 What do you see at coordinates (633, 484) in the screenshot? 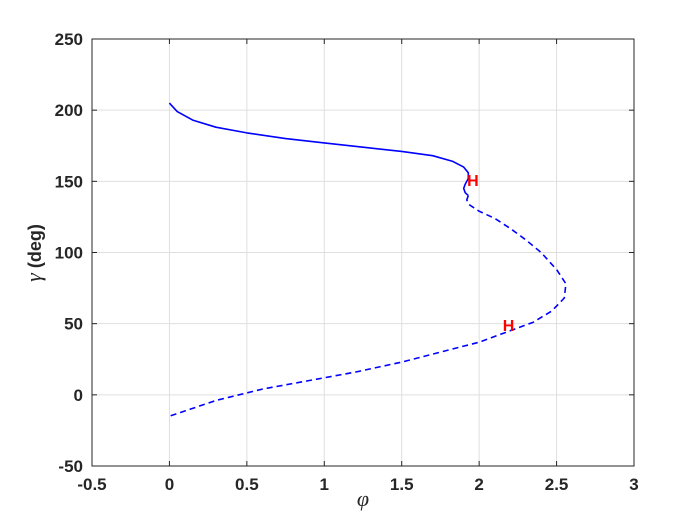
I see `x-tick-label: 3` at bounding box center [633, 484].